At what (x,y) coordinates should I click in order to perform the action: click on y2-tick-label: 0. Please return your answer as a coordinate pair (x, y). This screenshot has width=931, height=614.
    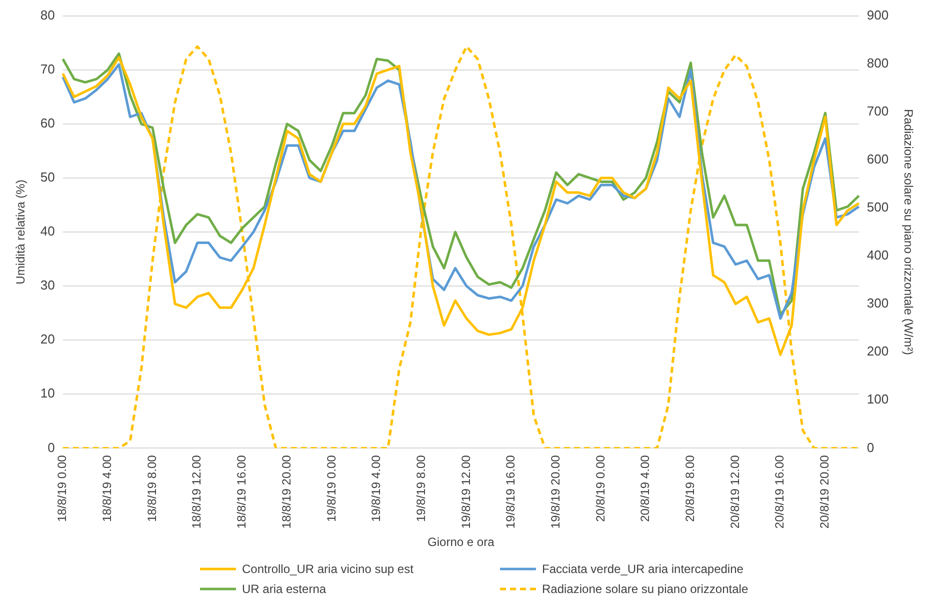
    Looking at the image, I should click on (870, 447).